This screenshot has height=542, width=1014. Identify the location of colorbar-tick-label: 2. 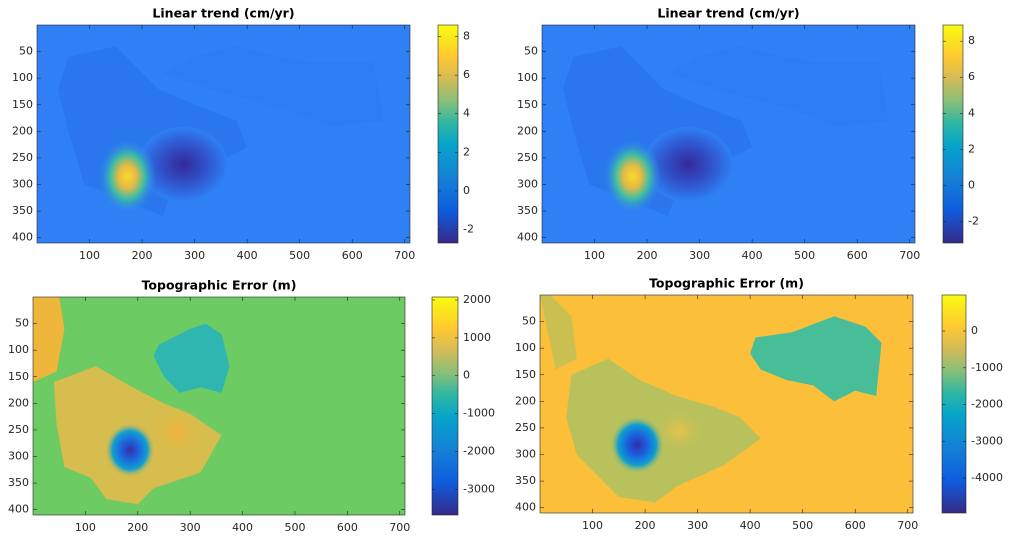
(466, 151).